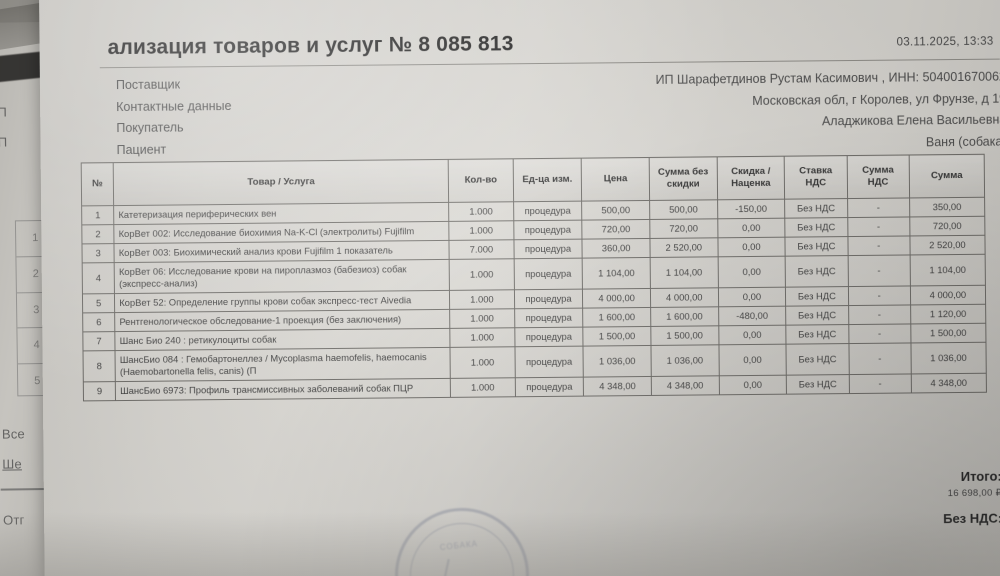  What do you see at coordinates (947, 270) in the screenshot?
I see `cell-total: 1 104,00` at bounding box center [947, 270].